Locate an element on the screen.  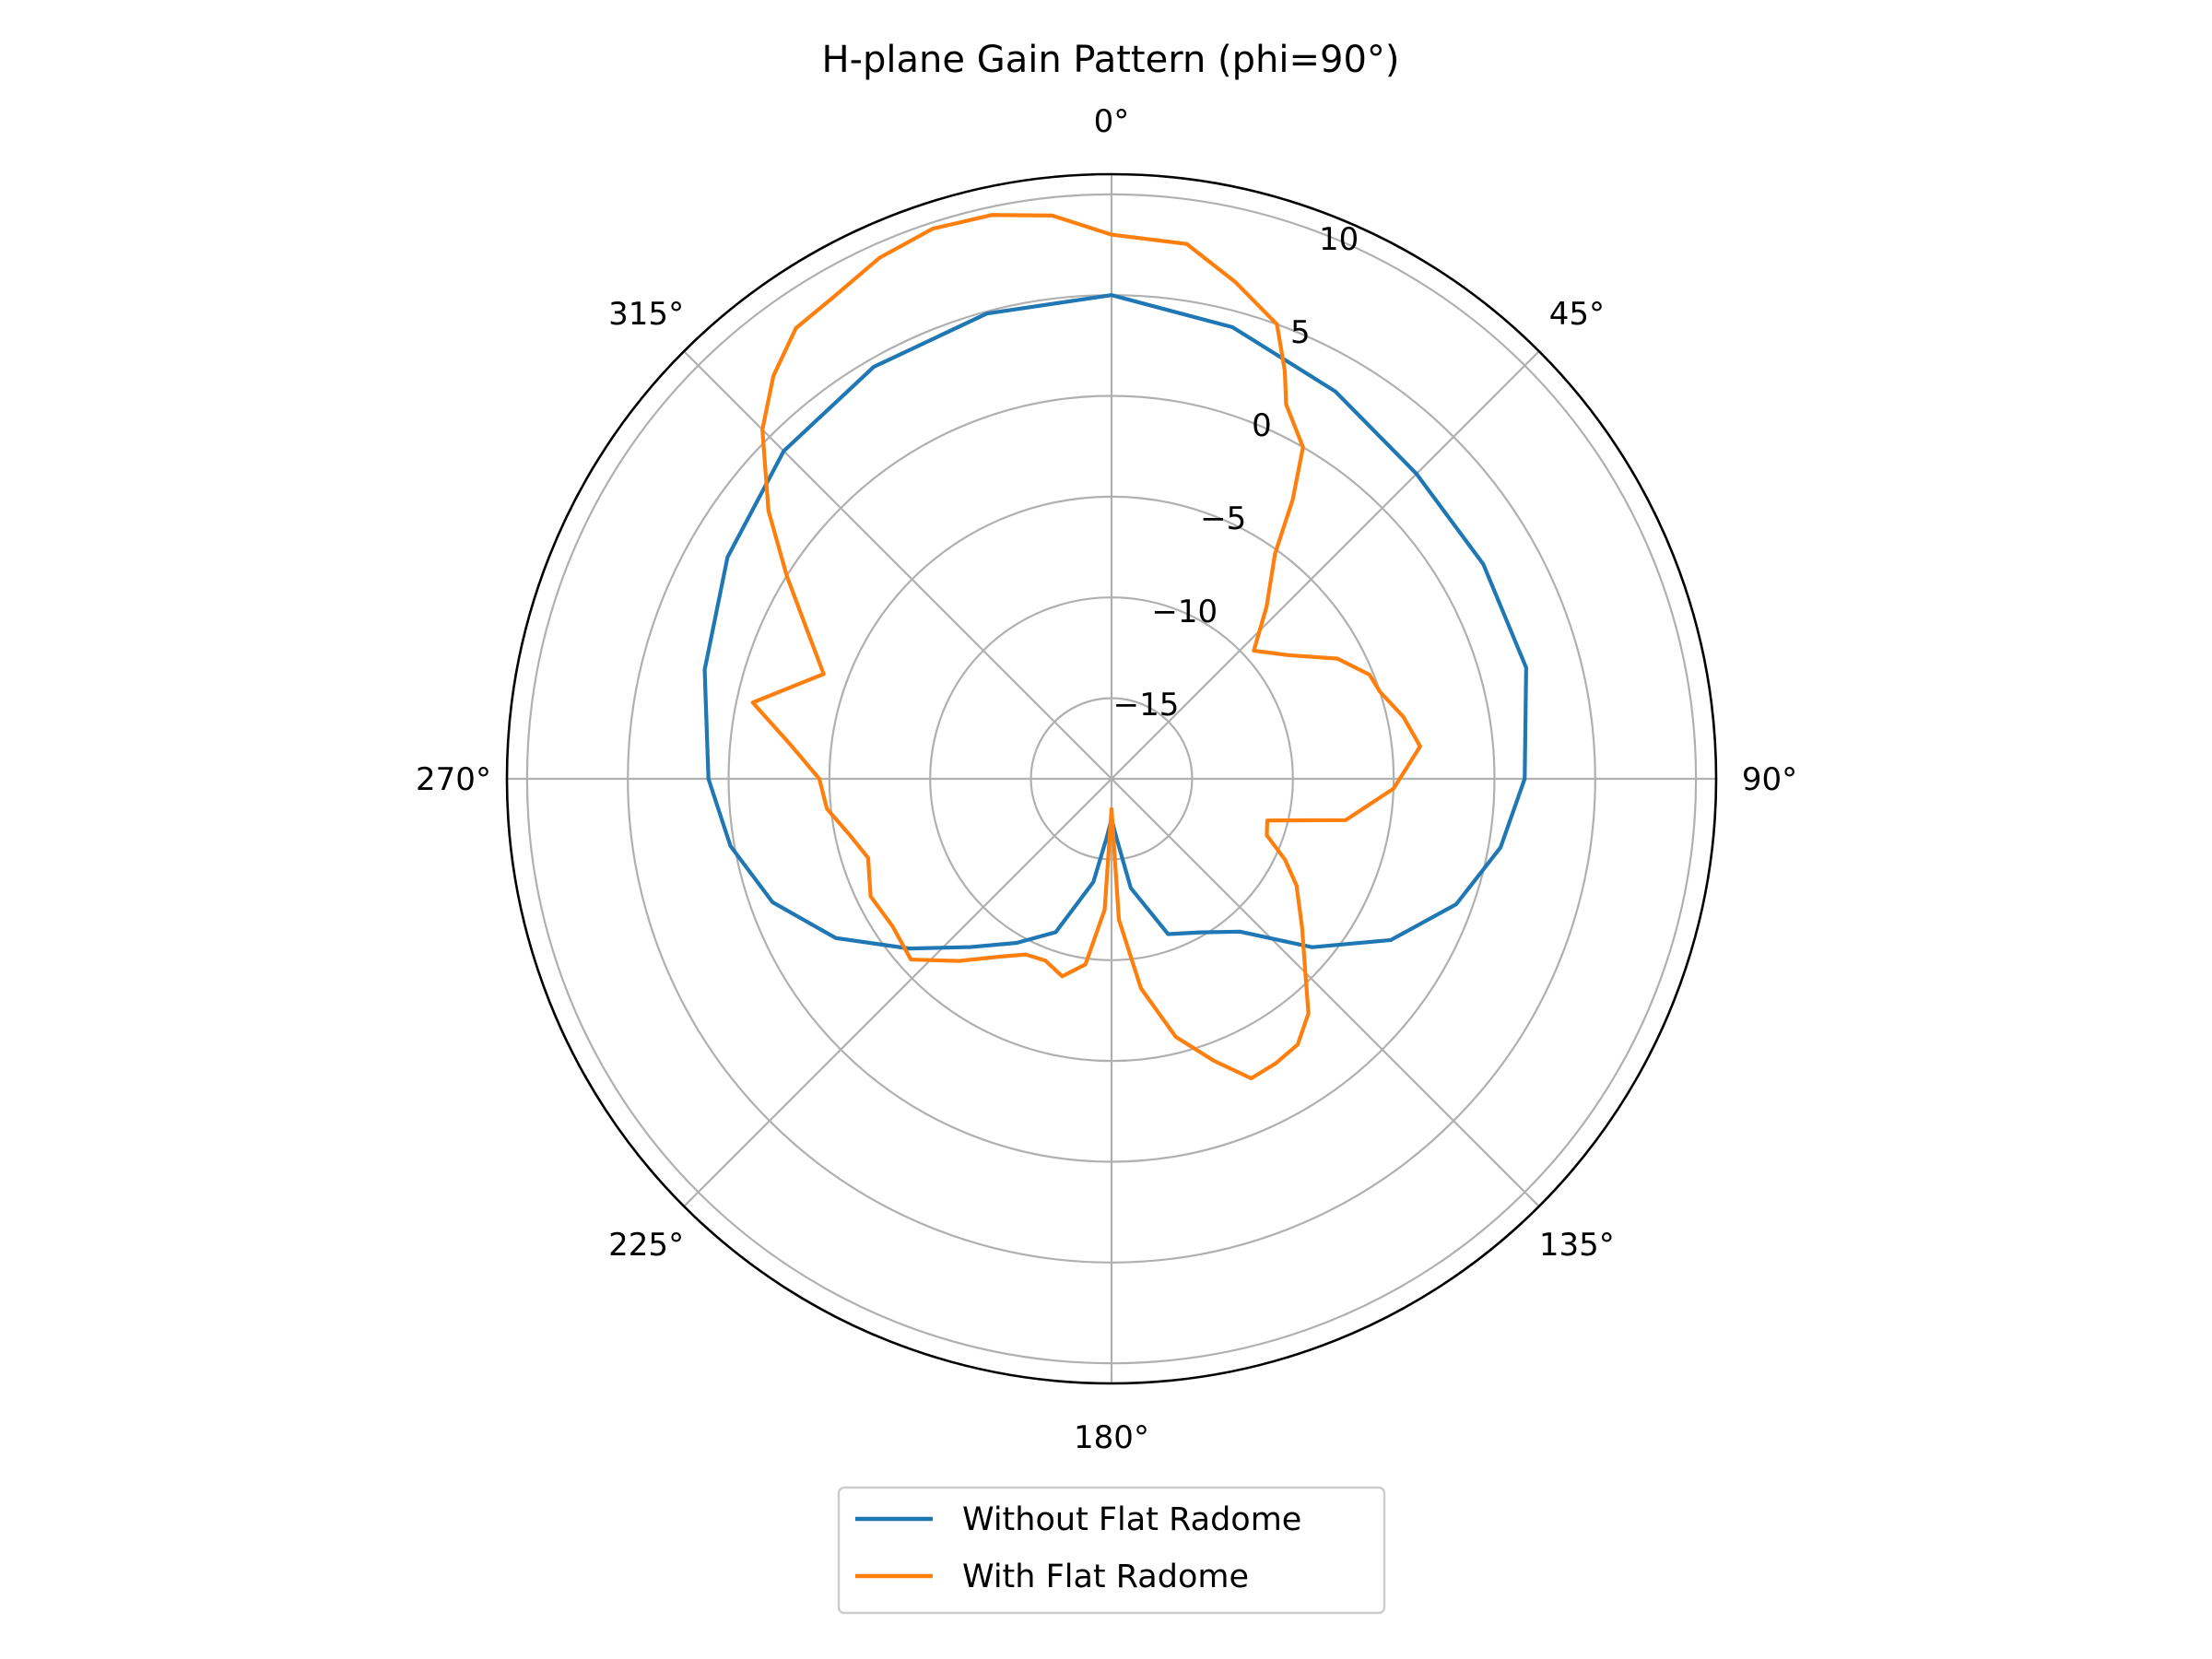
radial-tick-label: 10 is located at coordinates (1339, 239).